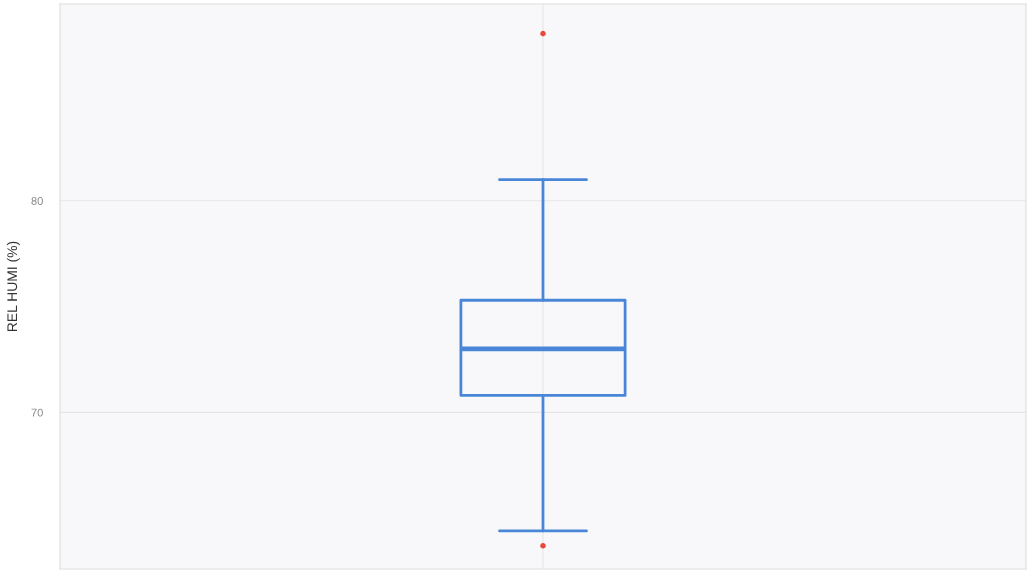  I want to click on y-tick-label: 70, so click(37, 412).